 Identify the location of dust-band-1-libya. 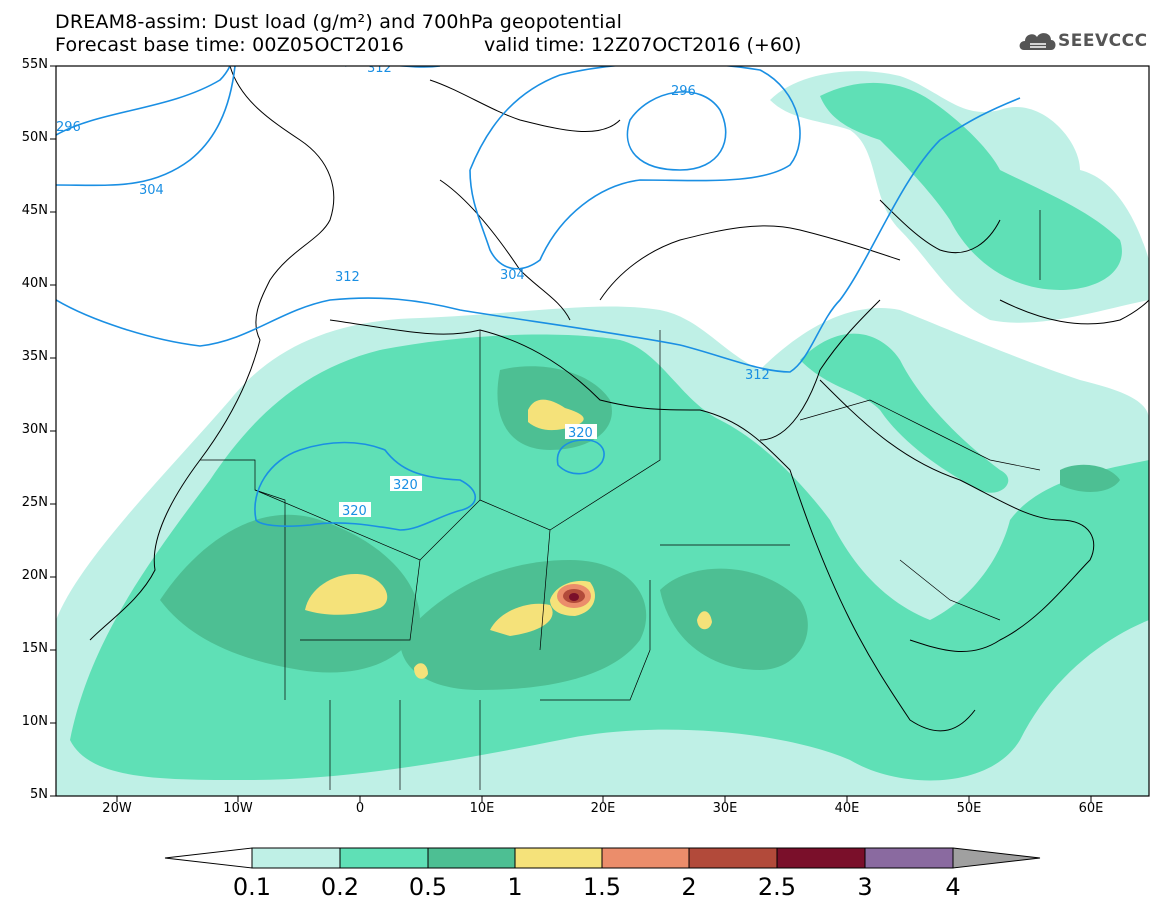
(556, 415).